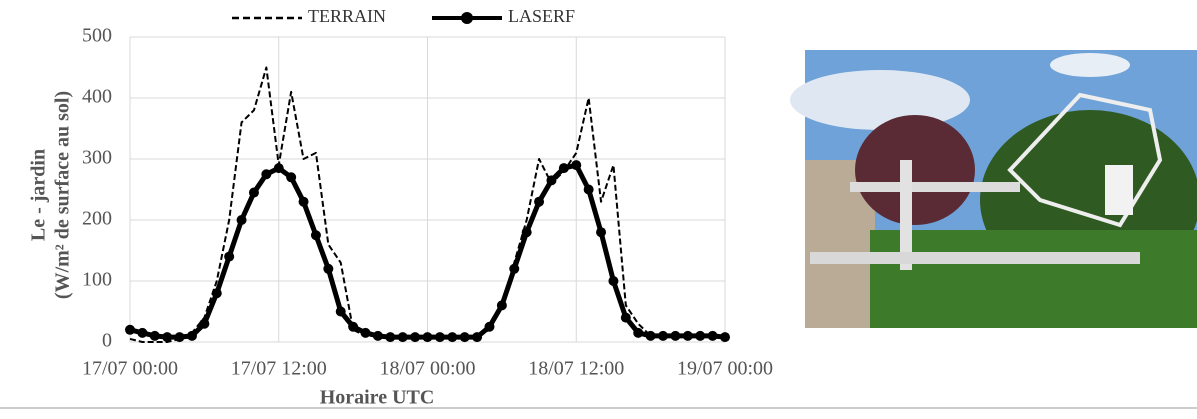 The height and width of the screenshot is (419, 1197). What do you see at coordinates (347, 16) in the screenshot?
I see `legend-label: TERRAIN` at bounding box center [347, 16].